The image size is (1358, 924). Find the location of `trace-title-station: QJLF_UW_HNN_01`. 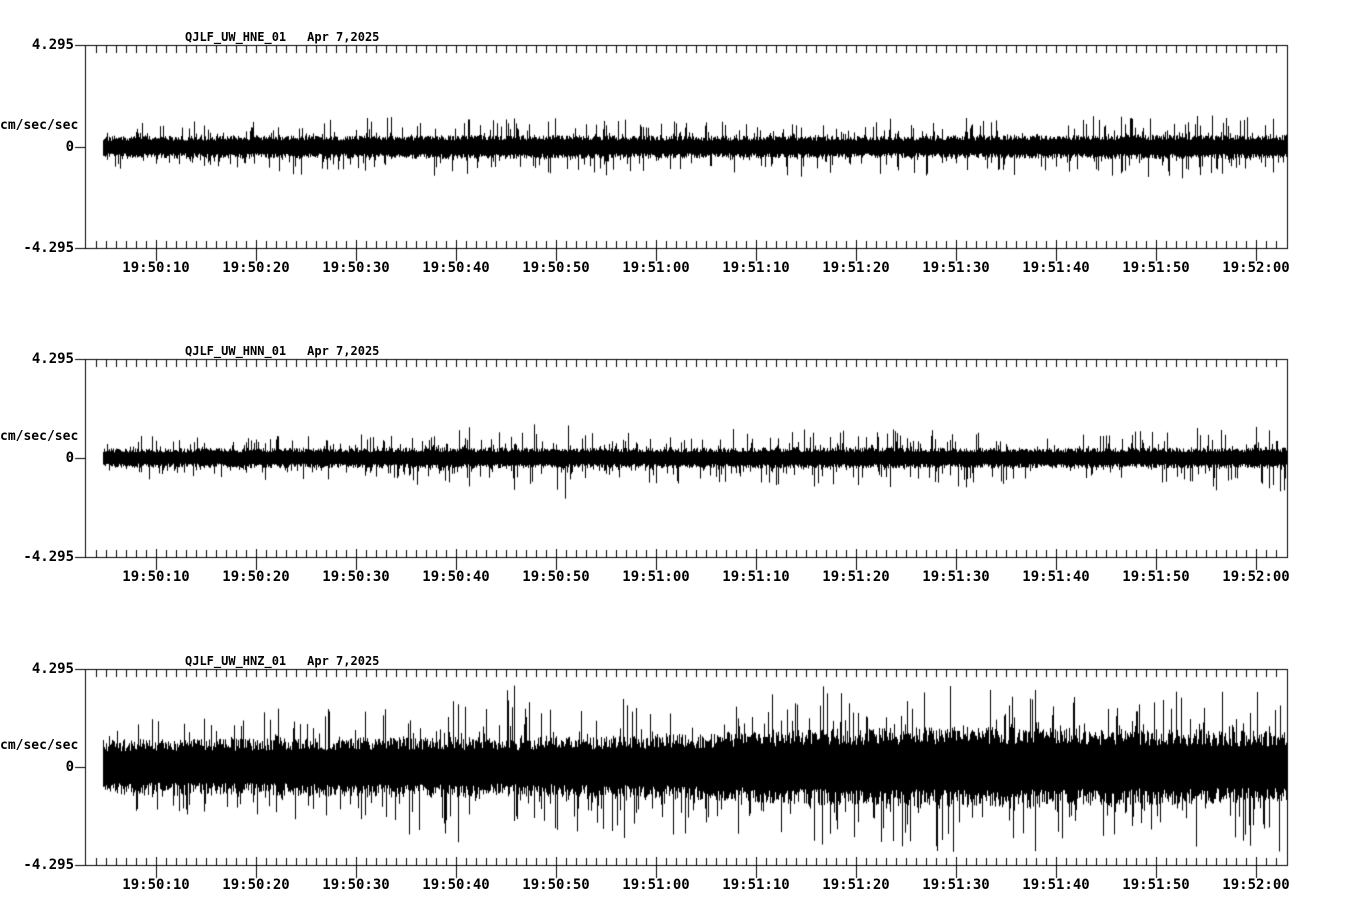

trace-title-station: QJLF_UW_HNN_01 is located at coordinates (236, 351).